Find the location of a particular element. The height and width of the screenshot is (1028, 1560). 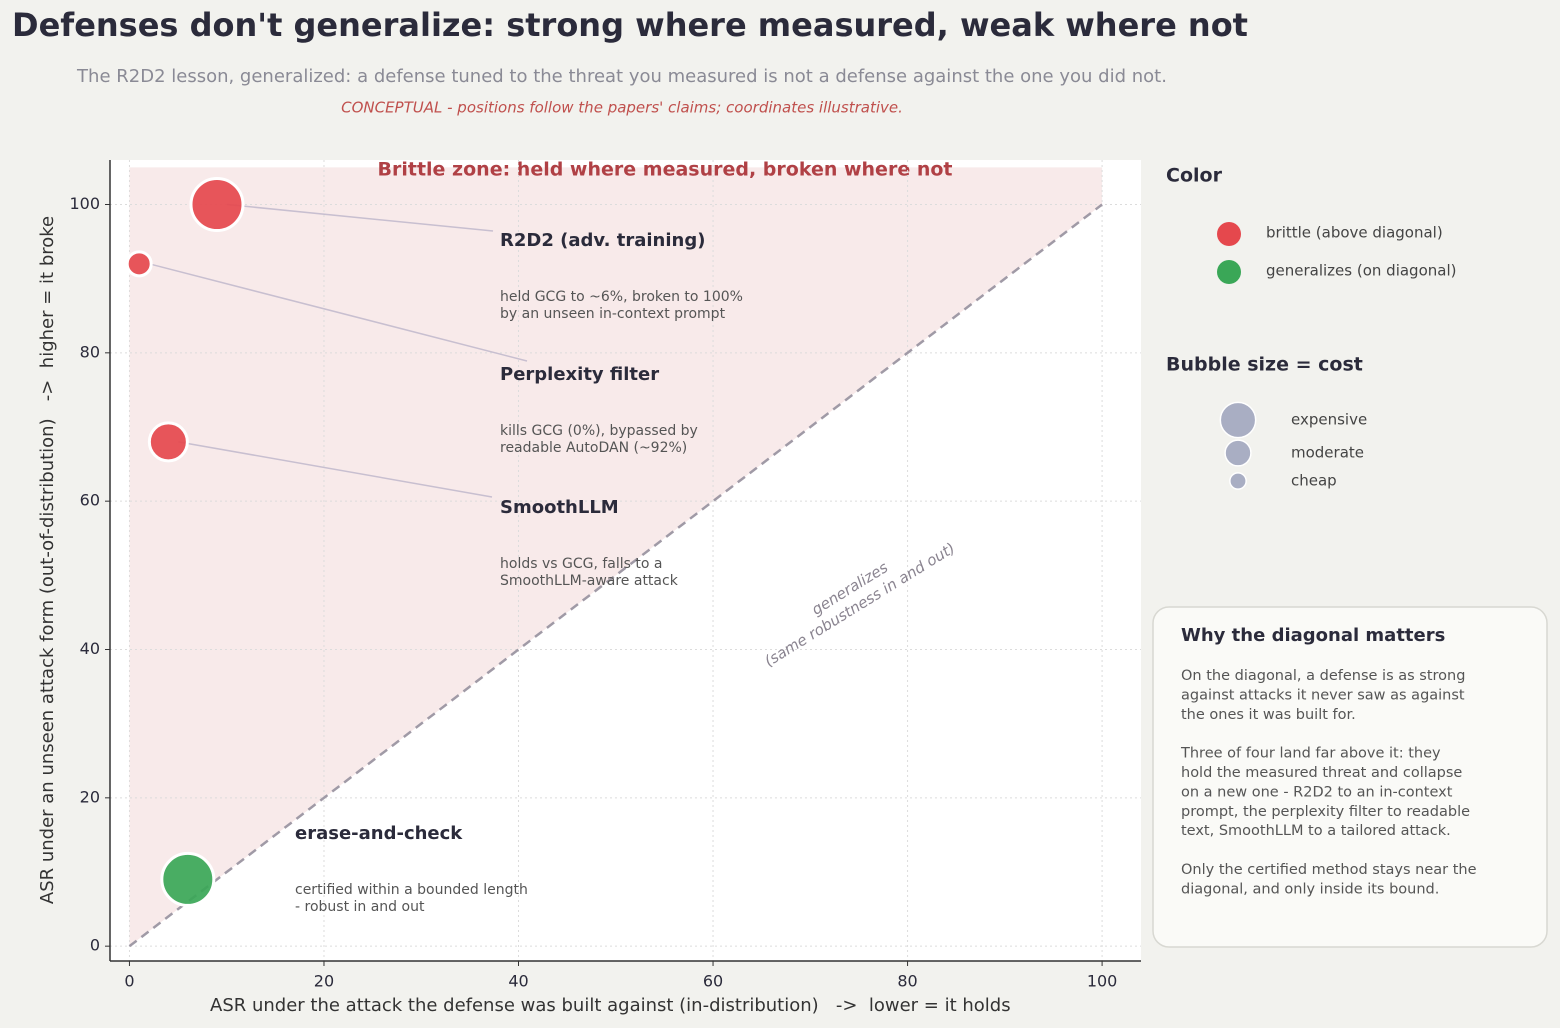

x-tick-label: 80 is located at coordinates (907, 981).